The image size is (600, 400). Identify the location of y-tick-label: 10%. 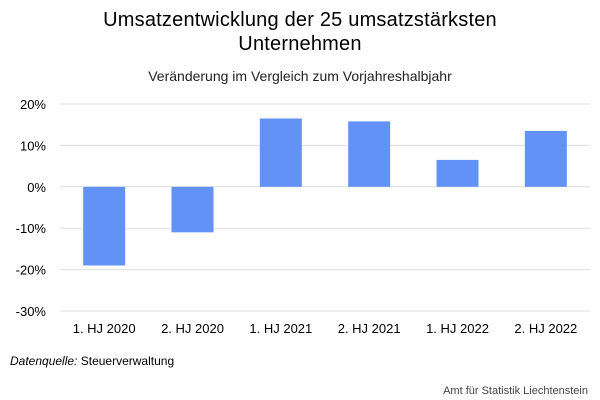
(33, 145).